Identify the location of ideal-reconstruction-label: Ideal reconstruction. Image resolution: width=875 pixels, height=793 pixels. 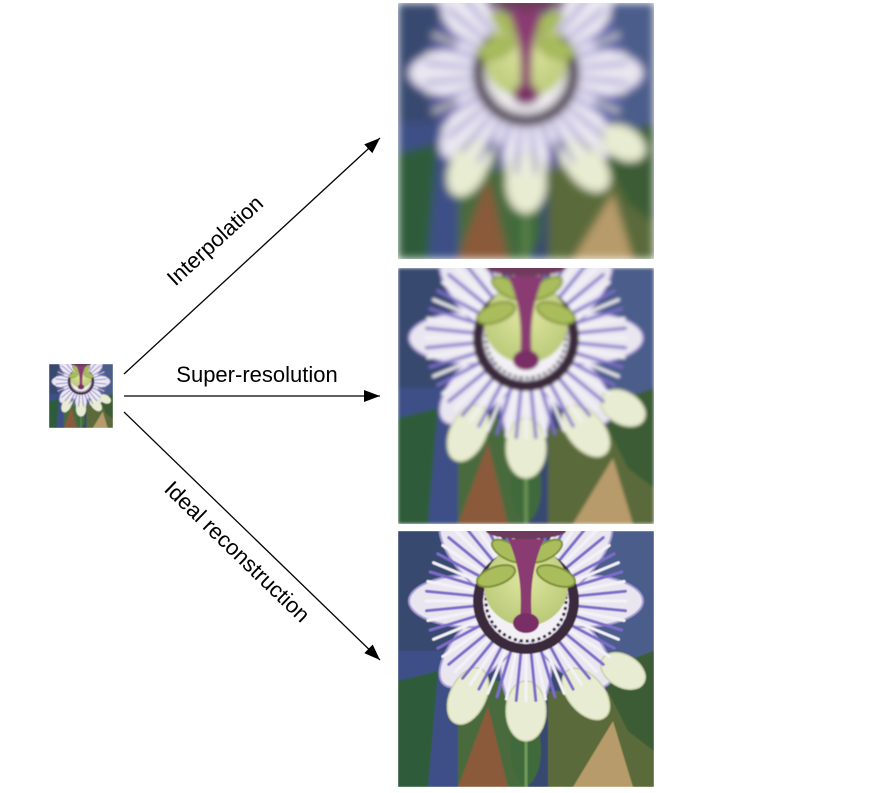
(236, 551).